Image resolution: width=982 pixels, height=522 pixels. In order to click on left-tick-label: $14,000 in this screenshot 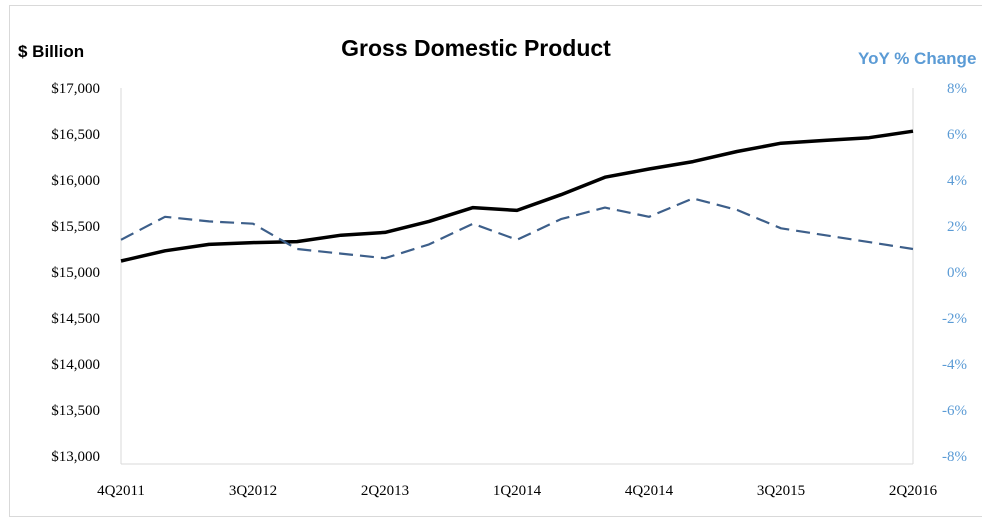, I will do `click(75, 365)`.